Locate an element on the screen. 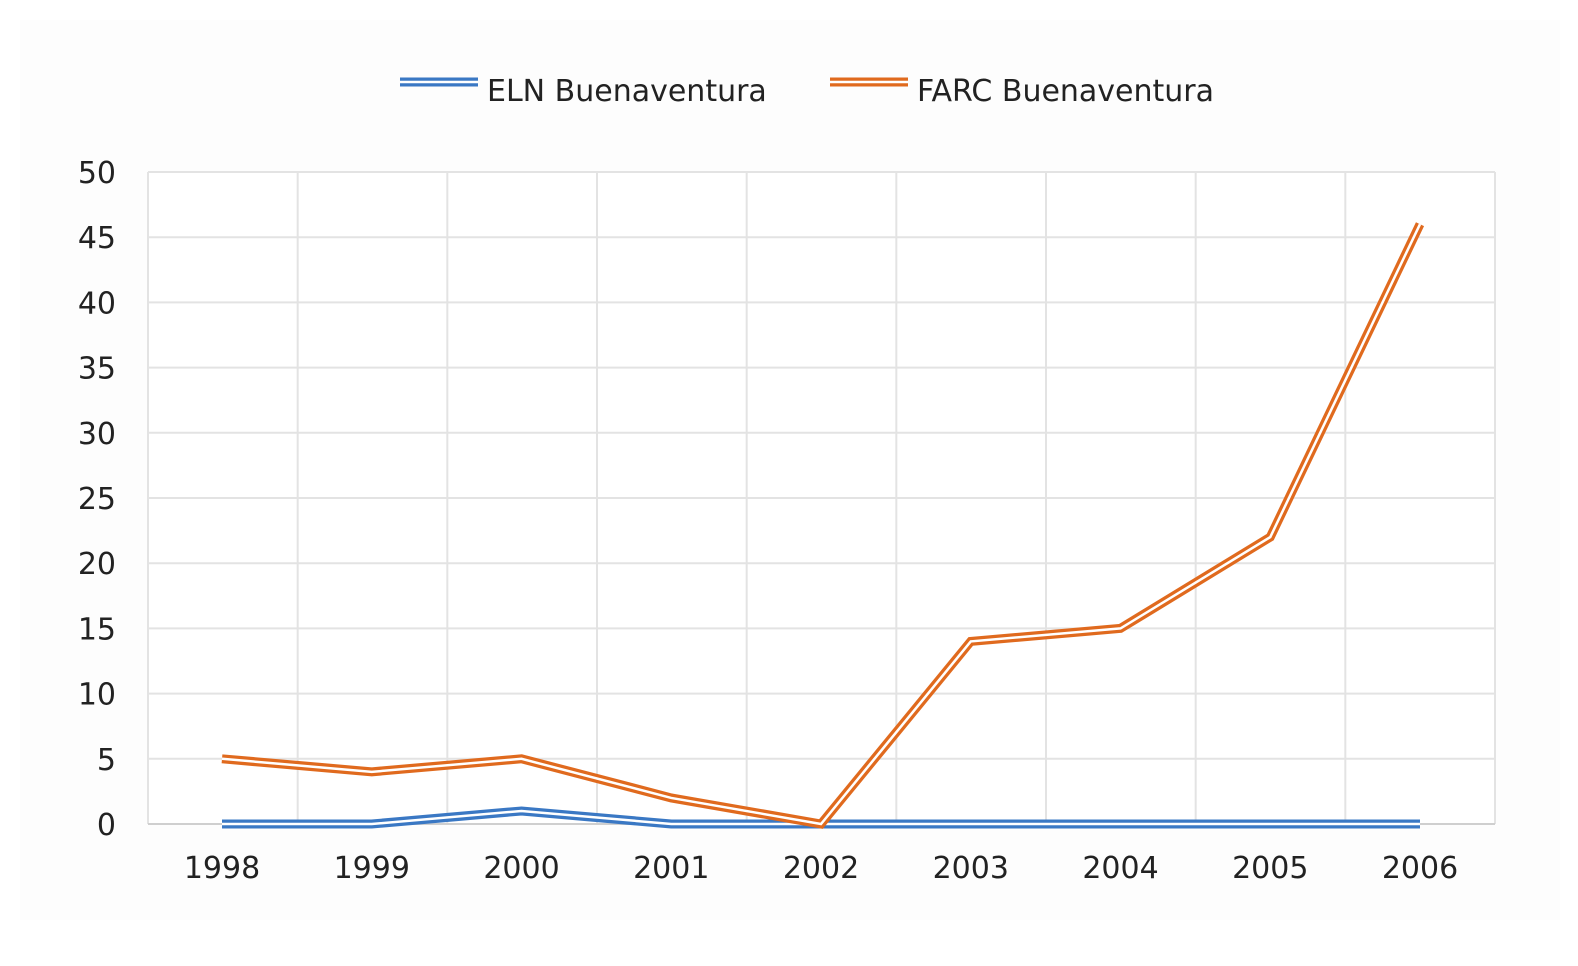 The image size is (1578, 966). legend-item: FARC Buenaventura is located at coordinates (1022, 91).